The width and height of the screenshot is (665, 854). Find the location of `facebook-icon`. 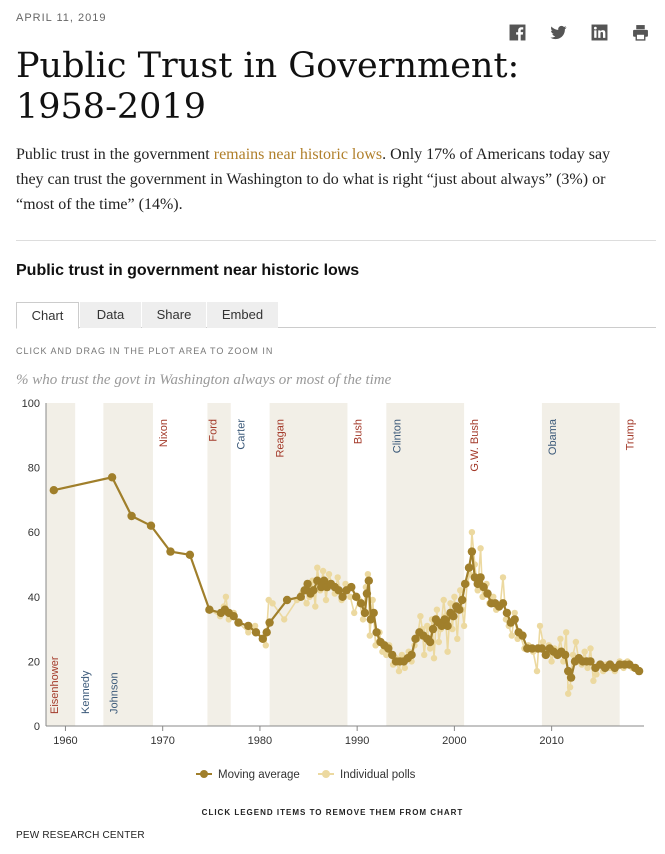

facebook-icon is located at coordinates (517, 32).